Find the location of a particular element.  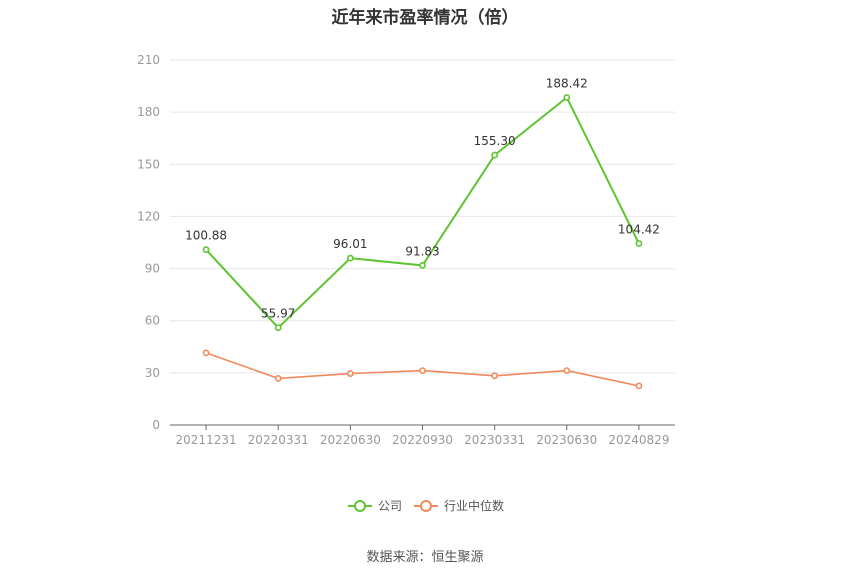

x-tick-label: 20230331 is located at coordinates (494, 440).